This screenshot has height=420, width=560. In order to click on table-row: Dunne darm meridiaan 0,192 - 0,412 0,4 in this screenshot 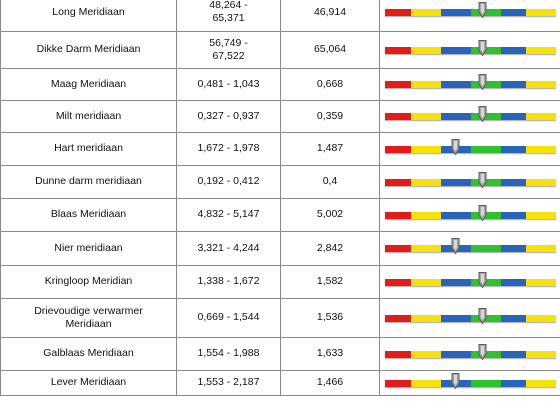, I will do `click(280, 181)`.